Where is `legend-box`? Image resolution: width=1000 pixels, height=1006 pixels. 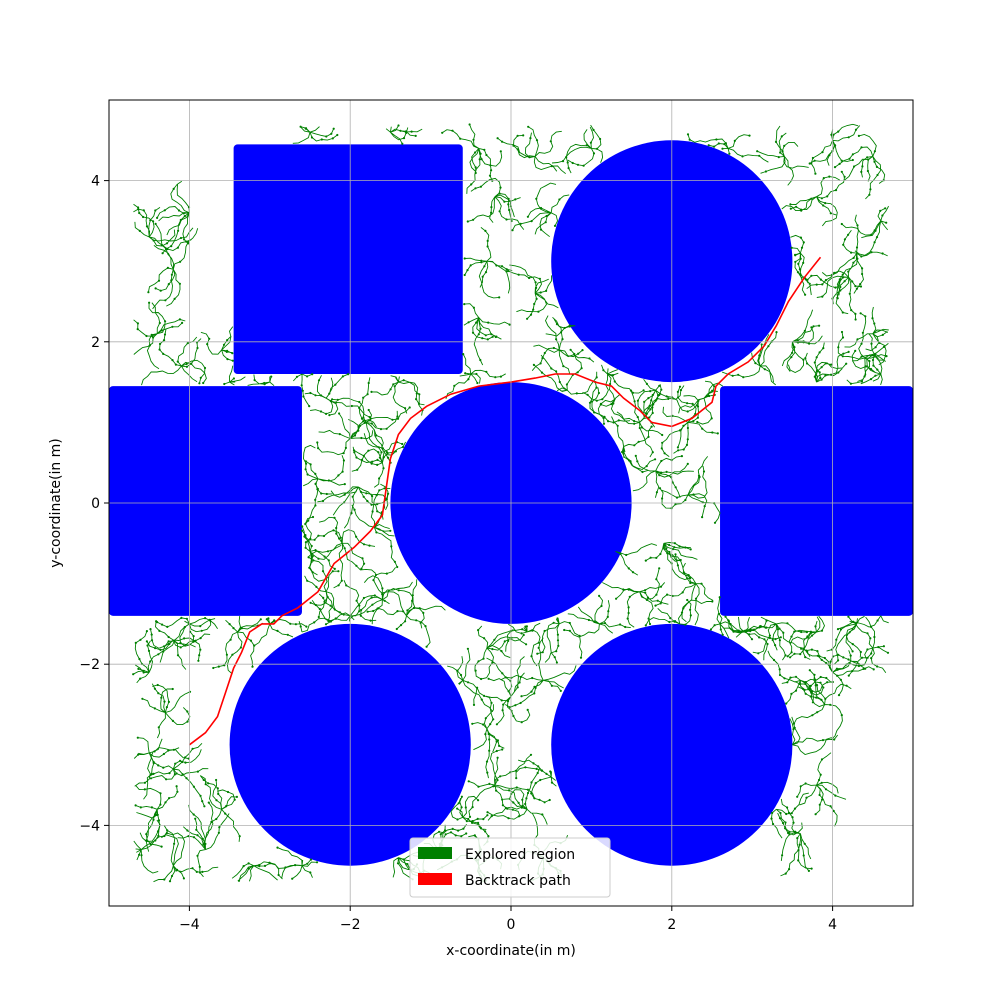 legend-box is located at coordinates (510, 867).